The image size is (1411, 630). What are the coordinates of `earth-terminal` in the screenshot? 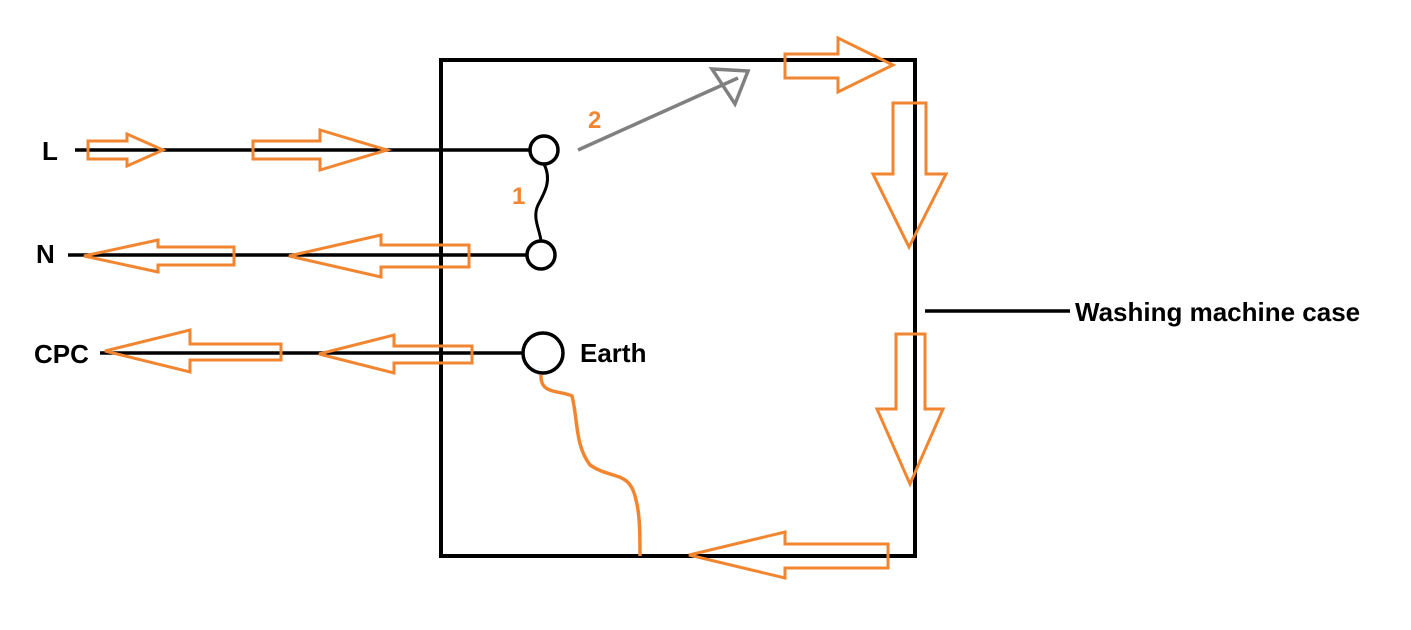 It's located at (543, 353).